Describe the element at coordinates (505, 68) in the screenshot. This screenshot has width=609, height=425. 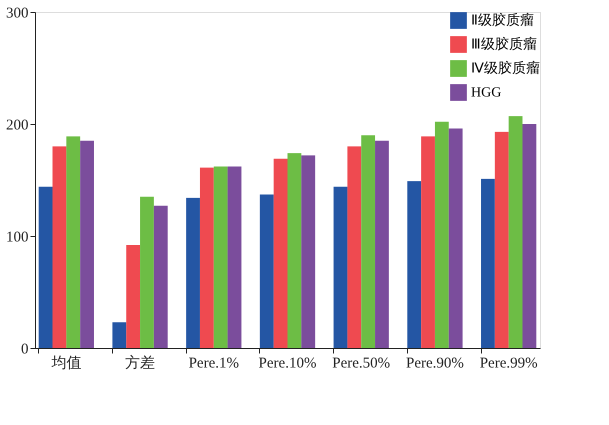
I see `legend-label: Ⅳ级胶质瘤` at that location.